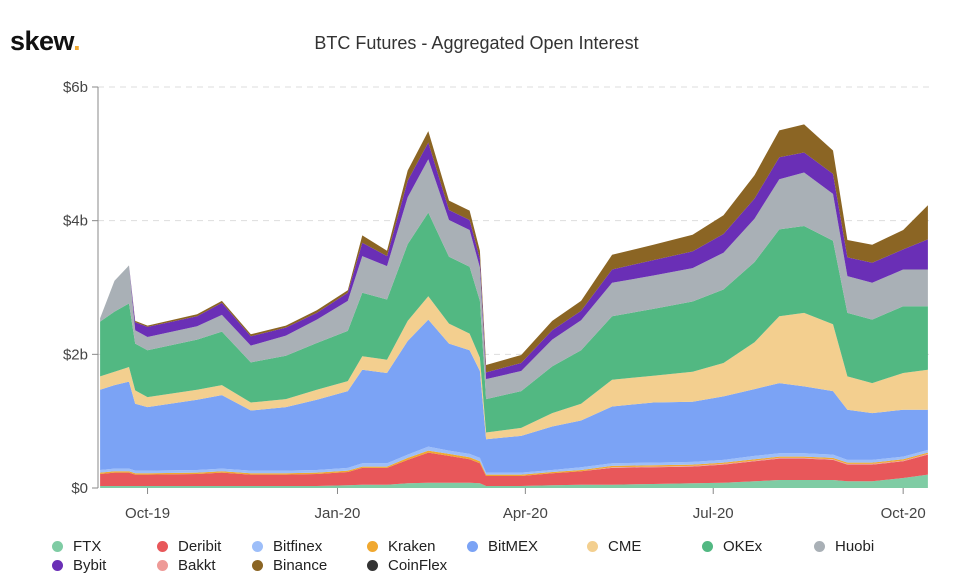 This screenshot has width=953, height=587. Describe the element at coordinates (514, 463) in the screenshot. I see `area-kraken` at that location.